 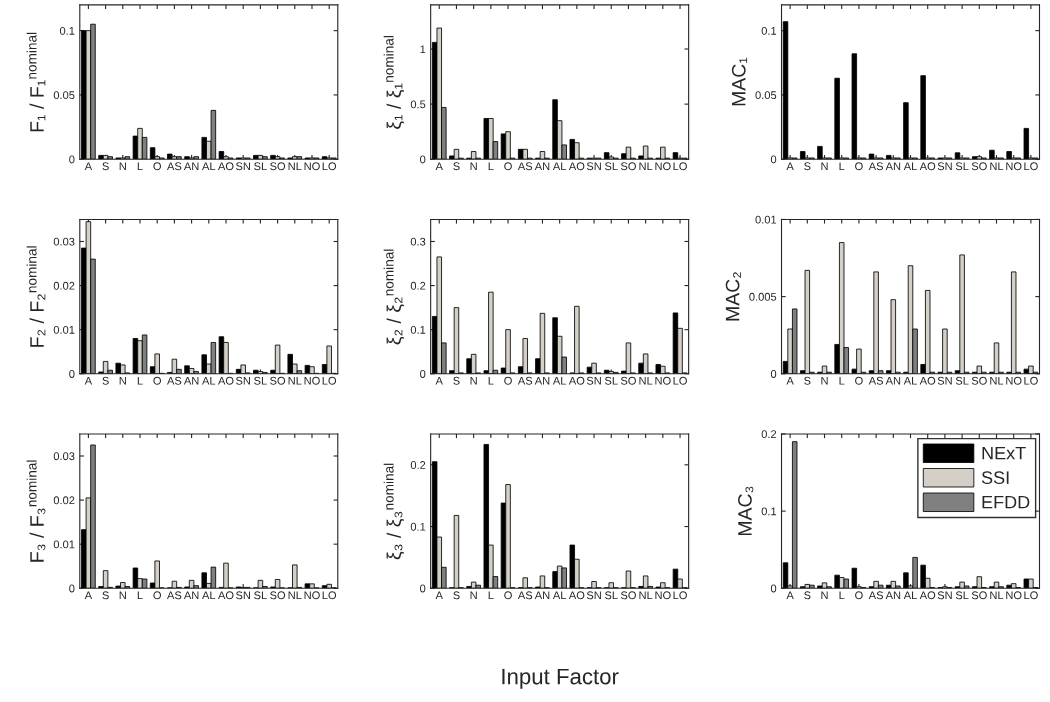 I want to click on y-tick-label: 0.005, so click(x=763, y=296).